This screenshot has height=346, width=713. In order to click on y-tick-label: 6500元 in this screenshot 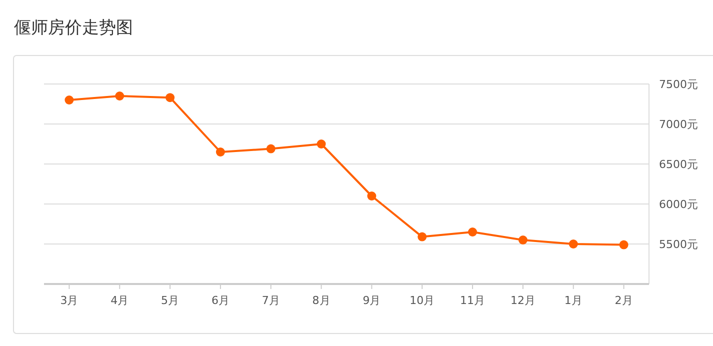, I will do `click(678, 164)`.